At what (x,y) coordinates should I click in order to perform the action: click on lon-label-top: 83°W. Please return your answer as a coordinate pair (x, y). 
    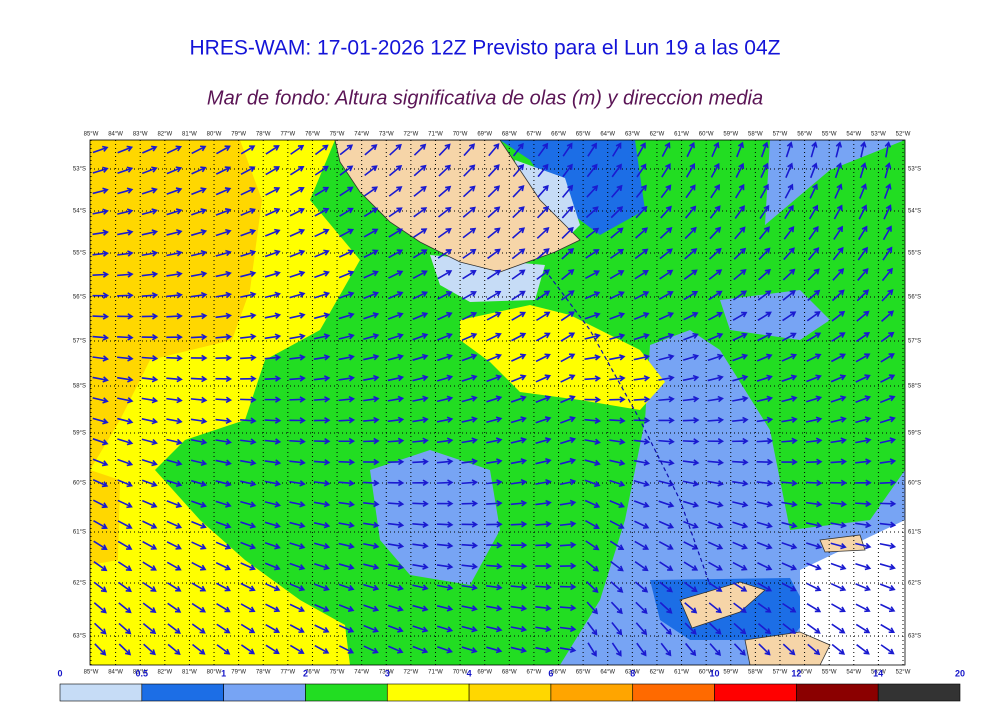
    Looking at the image, I should click on (140, 135).